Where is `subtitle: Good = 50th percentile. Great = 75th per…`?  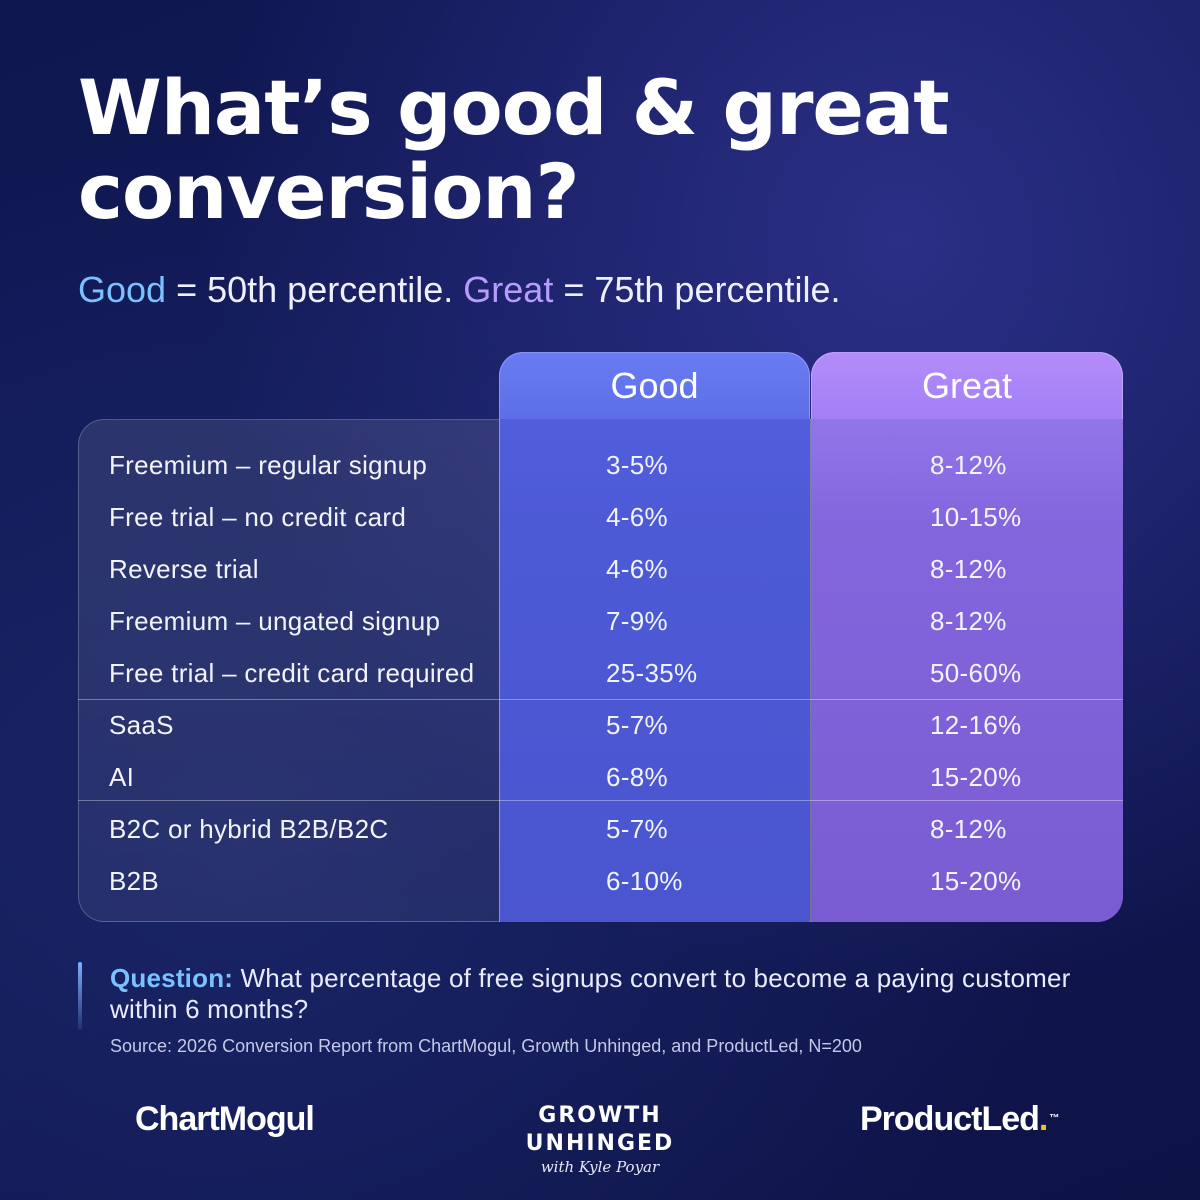
subtitle: Good = 50th percentile. Great = 75th per… is located at coordinates (459, 290).